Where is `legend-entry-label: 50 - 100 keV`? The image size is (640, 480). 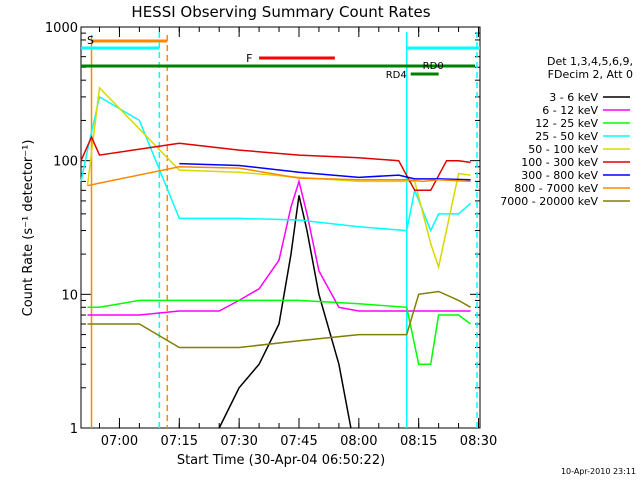 legend-entry-label: 50 - 100 keV is located at coordinates (563, 149).